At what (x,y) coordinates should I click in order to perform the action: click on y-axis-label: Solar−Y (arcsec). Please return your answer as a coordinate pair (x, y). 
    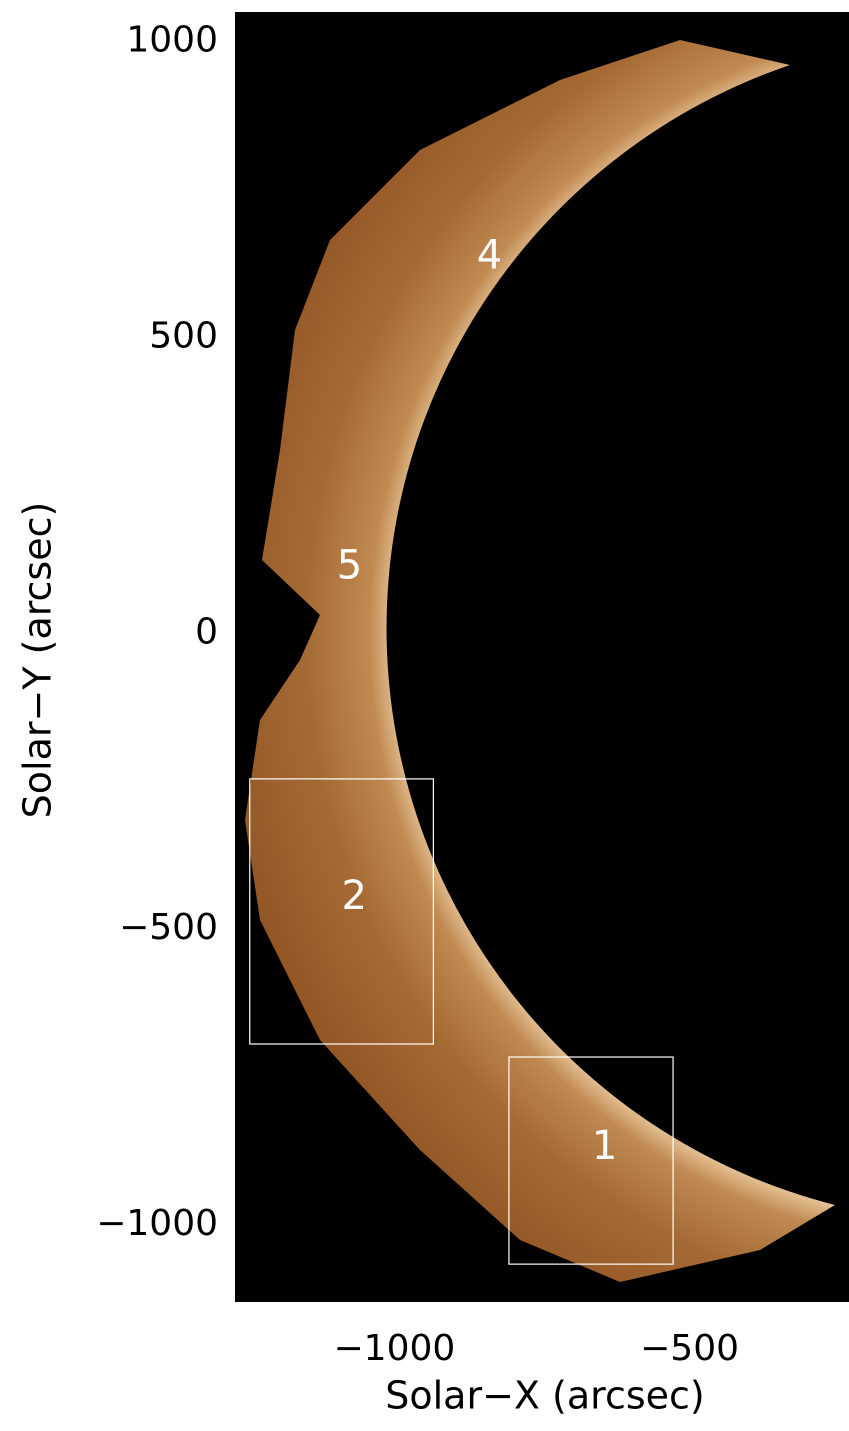
    Looking at the image, I should click on (38, 660).